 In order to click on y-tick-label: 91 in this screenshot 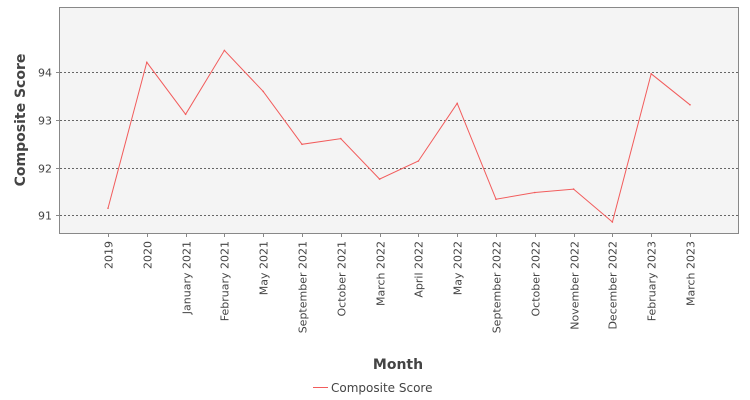, I will do `click(45, 216)`.